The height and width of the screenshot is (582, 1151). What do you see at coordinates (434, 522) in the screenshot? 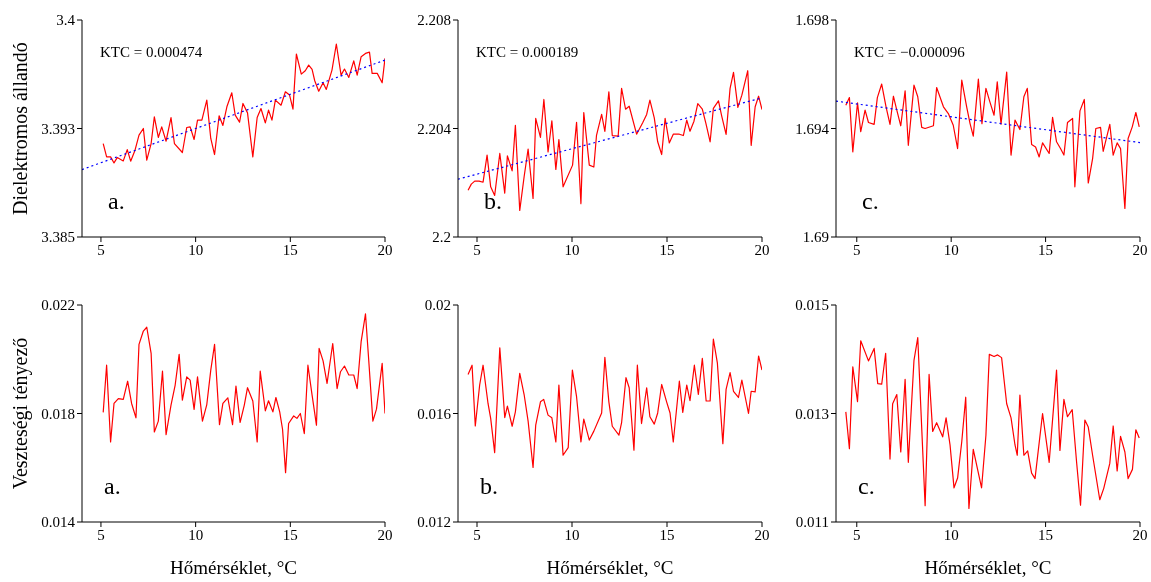
I see `y-tick-label: 0.012` at bounding box center [434, 522].